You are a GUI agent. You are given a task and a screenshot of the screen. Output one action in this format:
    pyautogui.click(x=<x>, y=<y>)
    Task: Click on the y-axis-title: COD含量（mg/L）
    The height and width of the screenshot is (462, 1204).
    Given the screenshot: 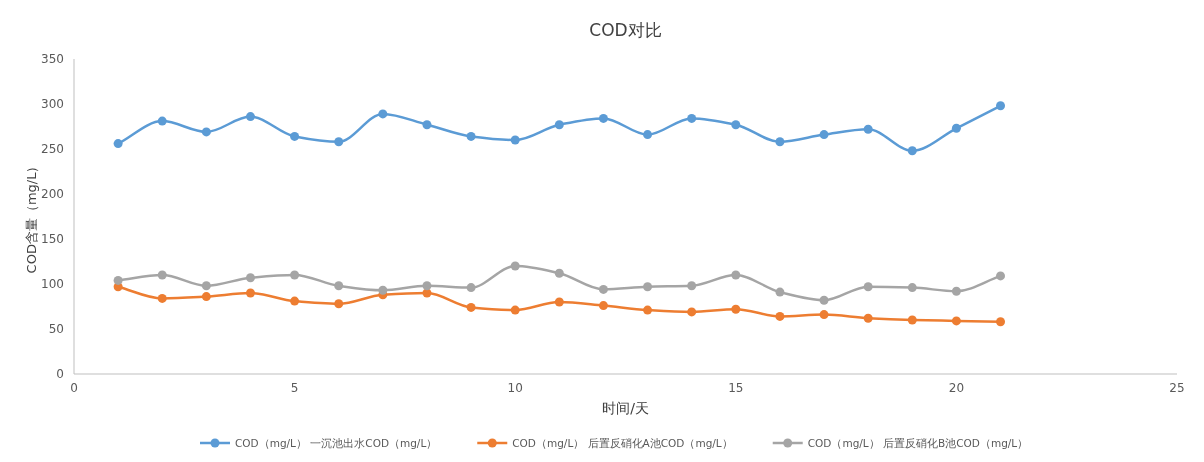 What is the action you would take?
    pyautogui.click(x=31, y=216)
    